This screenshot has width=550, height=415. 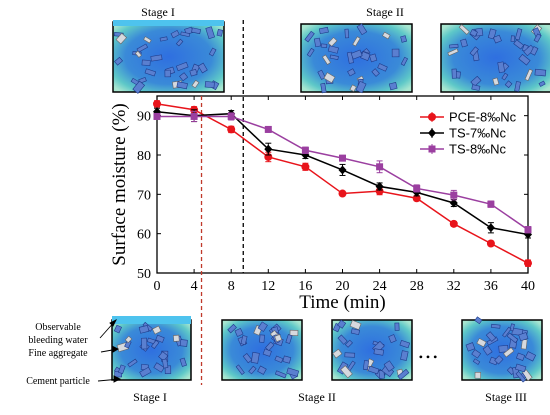 I want to click on arrowhead-cement-particle, so click(x=117, y=379).